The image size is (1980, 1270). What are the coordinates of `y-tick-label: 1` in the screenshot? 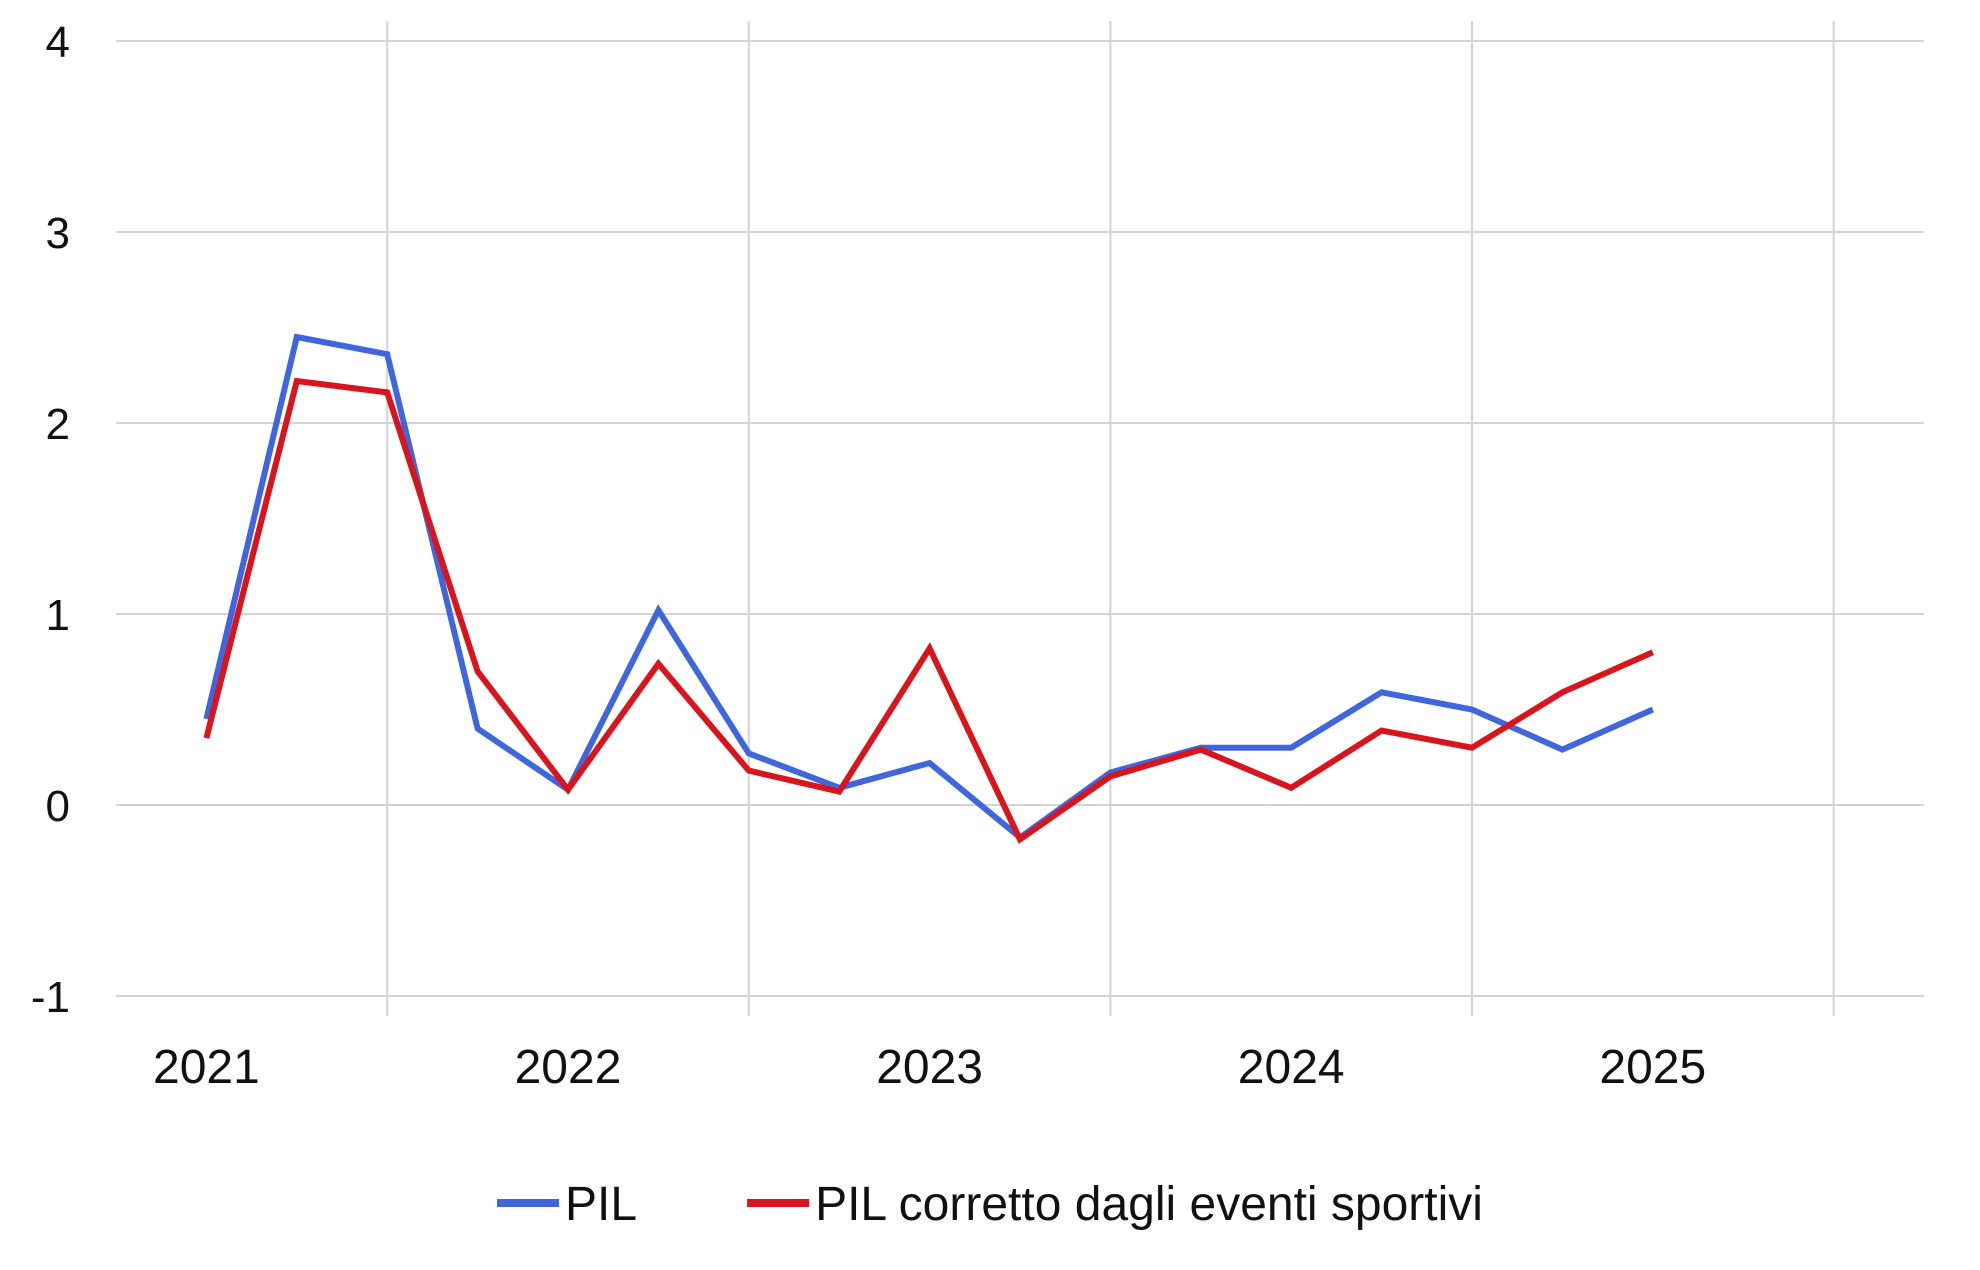 It's located at (58, 615).